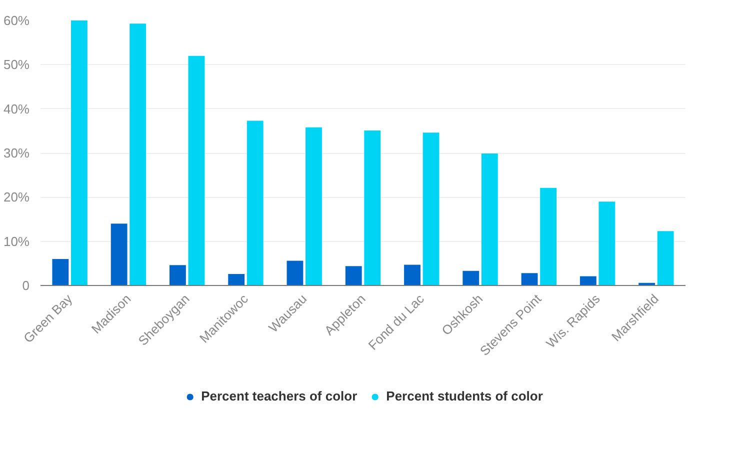 Image resolution: width=743 pixels, height=455 pixels. What do you see at coordinates (16, 197) in the screenshot?
I see `y-tick-label: 20%` at bounding box center [16, 197].